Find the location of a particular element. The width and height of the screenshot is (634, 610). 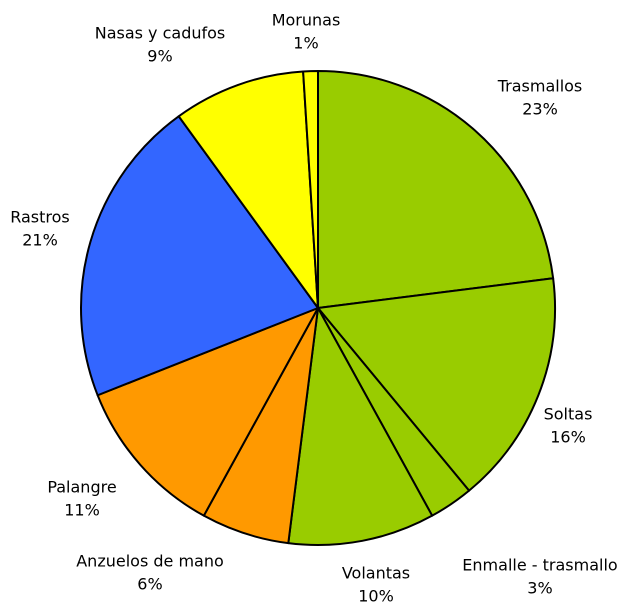

slice-percent: 3% is located at coordinates (539, 588).